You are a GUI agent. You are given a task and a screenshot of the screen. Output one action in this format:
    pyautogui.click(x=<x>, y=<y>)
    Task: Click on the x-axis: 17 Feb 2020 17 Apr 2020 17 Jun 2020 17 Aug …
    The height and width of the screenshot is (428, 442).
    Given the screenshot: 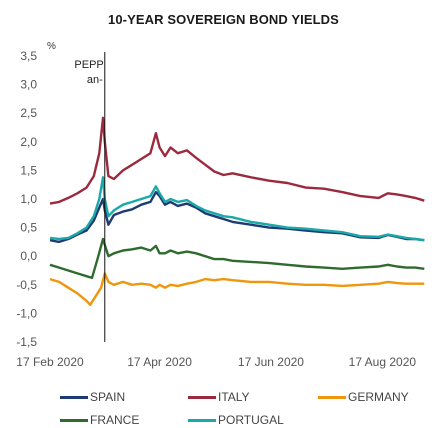 What is the action you would take?
    pyautogui.click(x=216, y=362)
    